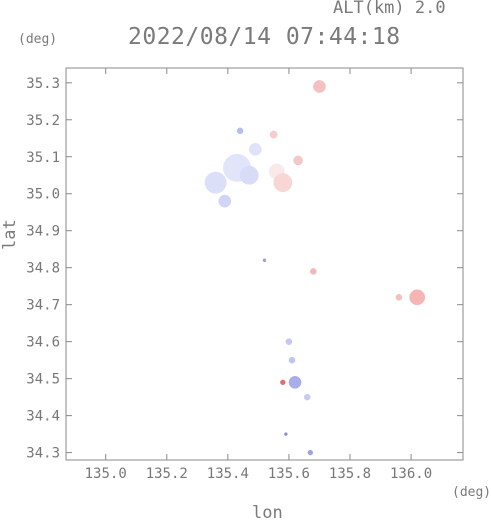  I want to click on y-tick-label: 35.1, so click(43, 158).